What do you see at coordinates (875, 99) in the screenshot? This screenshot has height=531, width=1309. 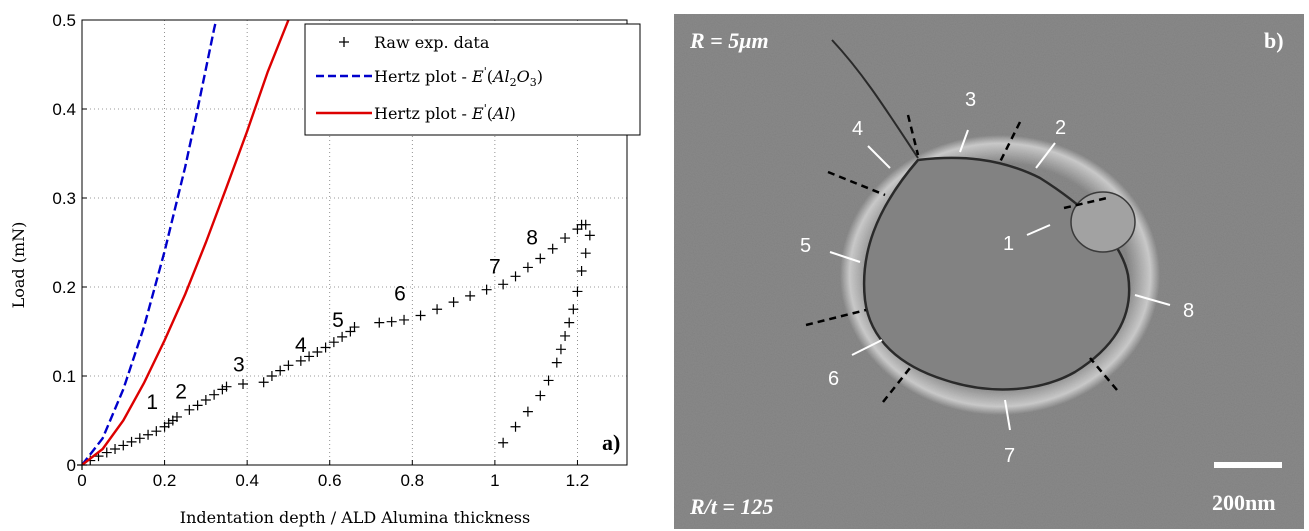 I see `surface-crack` at bounding box center [875, 99].